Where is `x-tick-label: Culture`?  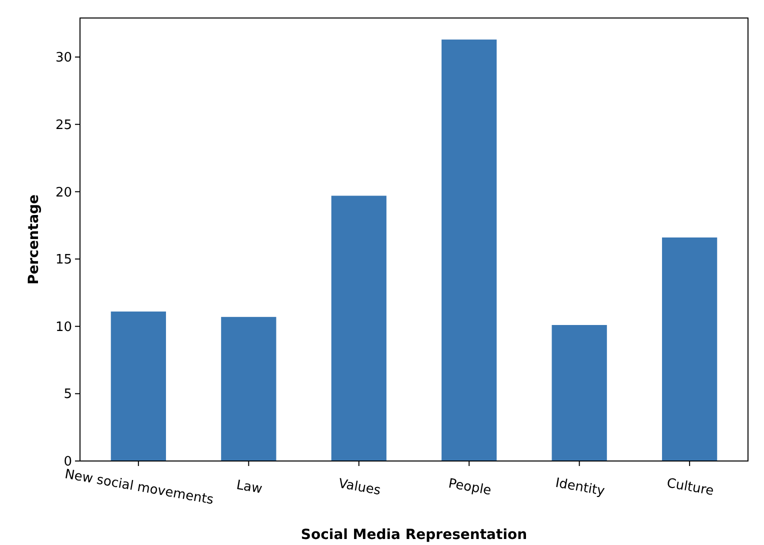 x-tick-label: Culture is located at coordinates (690, 488).